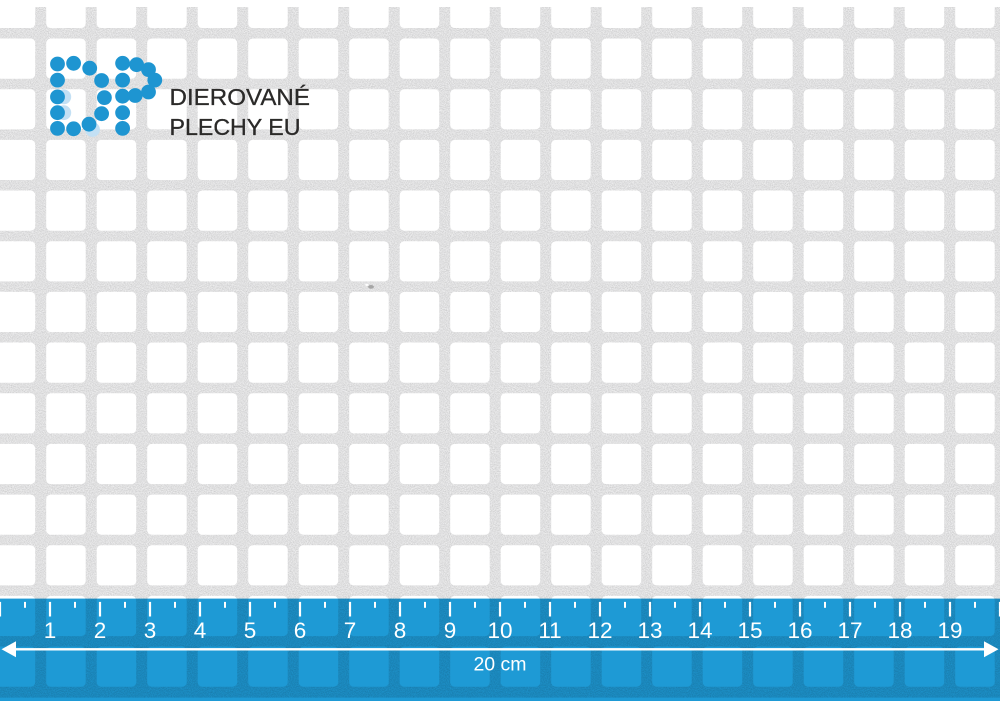 Image resolution: width=1000 pixels, height=701 pixels. I want to click on svg-text: 12, so click(599, 630).